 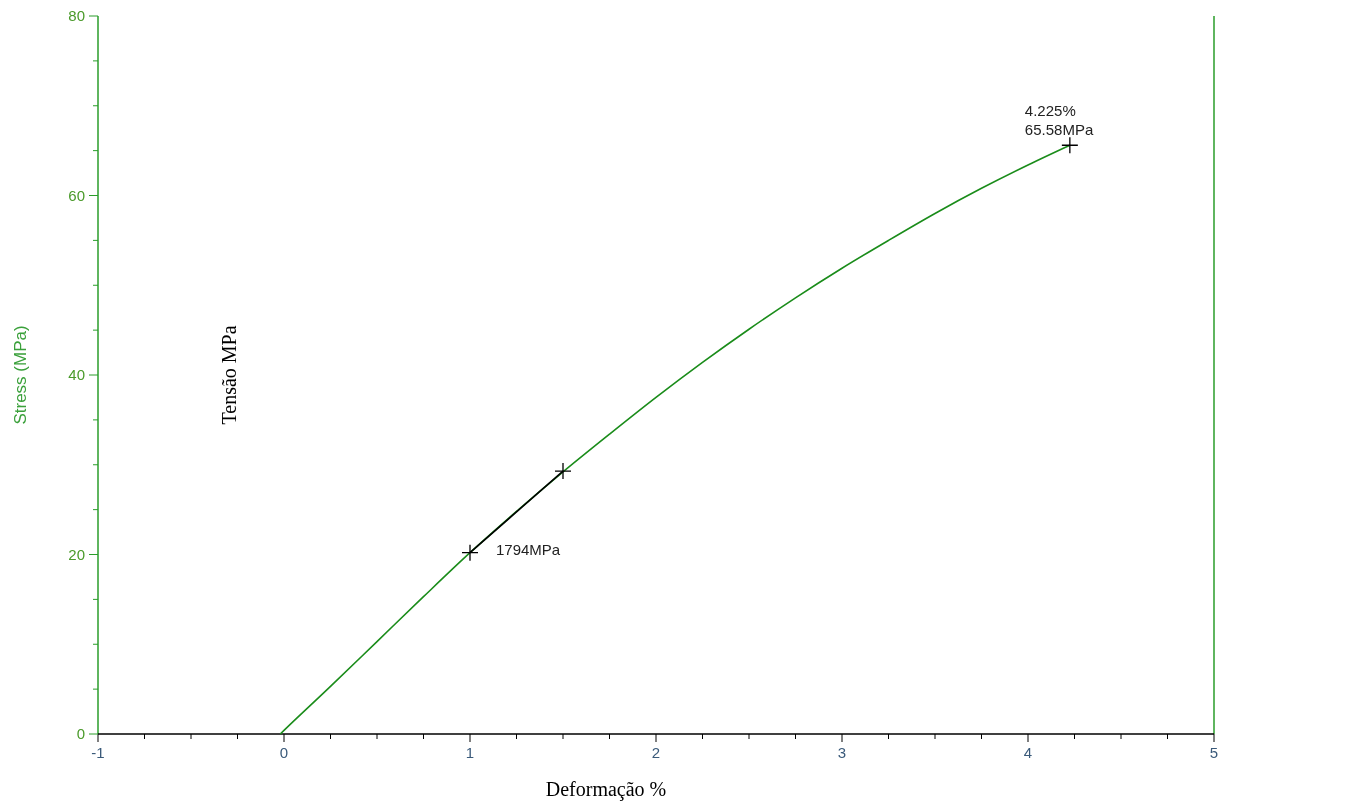 I want to click on x-tick-label: 4, so click(x=1028, y=752).